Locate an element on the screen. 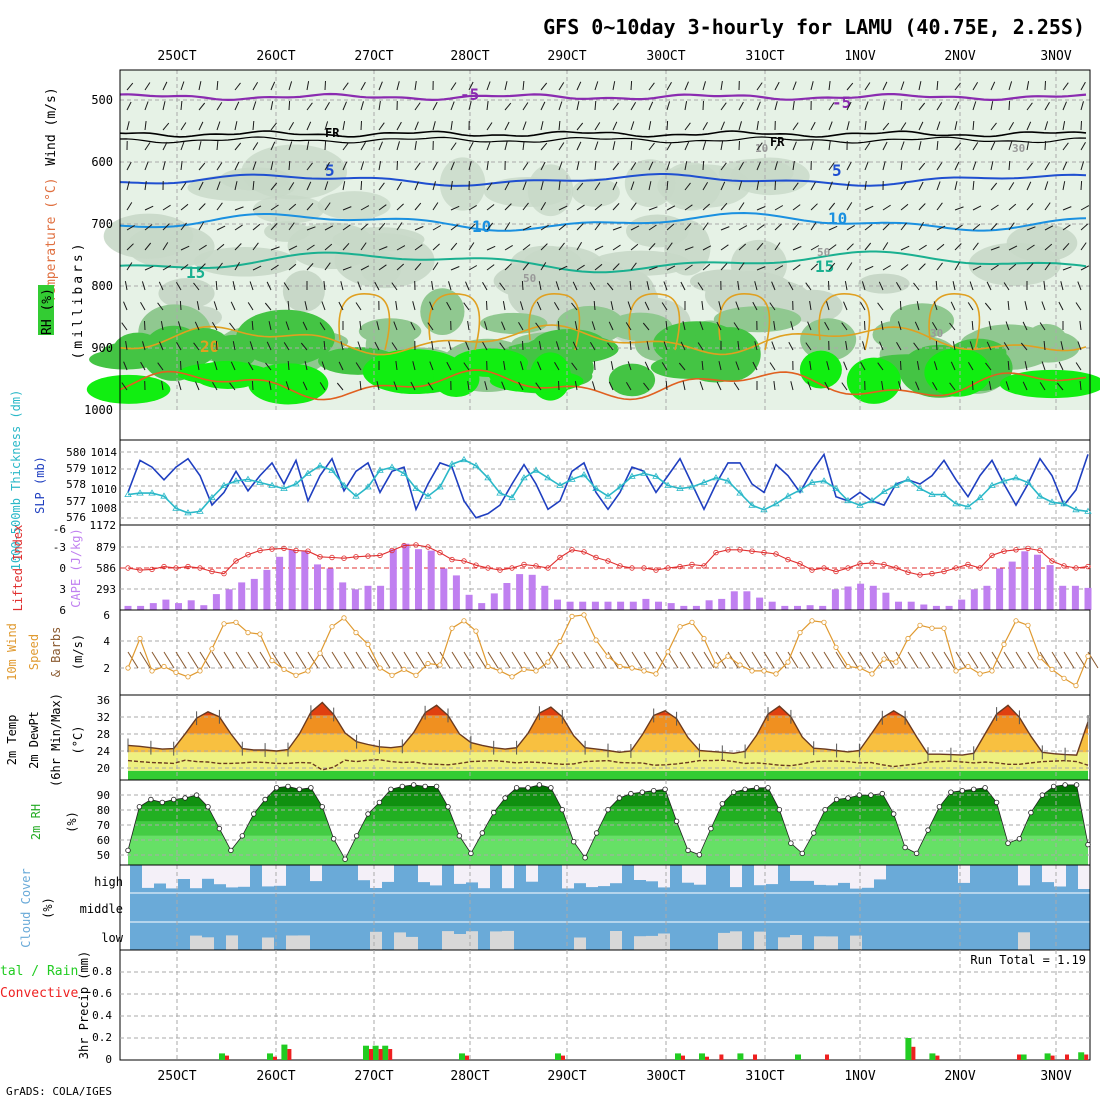  rh-blob is located at coordinates (527, 192).